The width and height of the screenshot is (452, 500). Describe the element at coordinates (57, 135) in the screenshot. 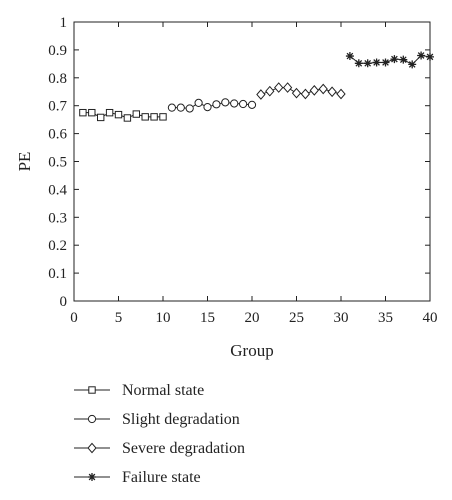

I see `y-tick-label: 0.6` at that location.